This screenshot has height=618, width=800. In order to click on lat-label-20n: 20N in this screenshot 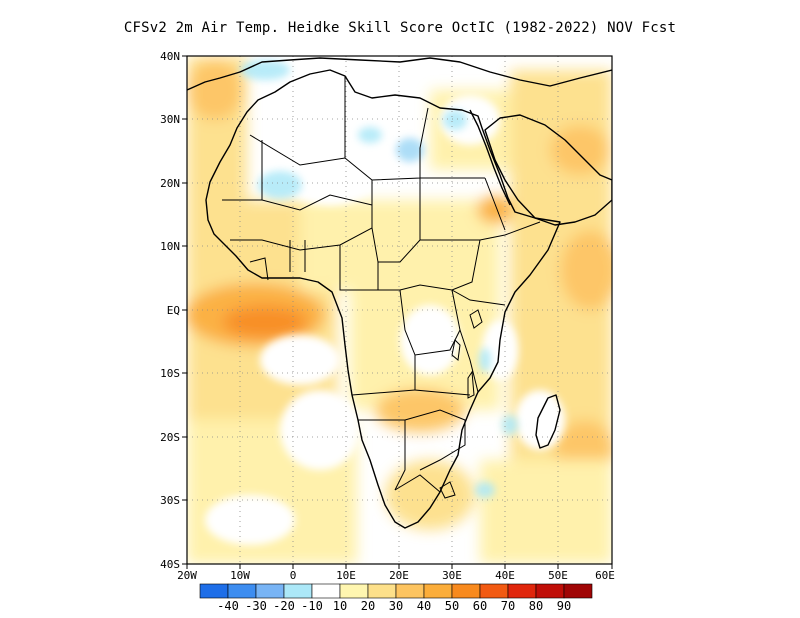, I will do `click(170, 183)`.